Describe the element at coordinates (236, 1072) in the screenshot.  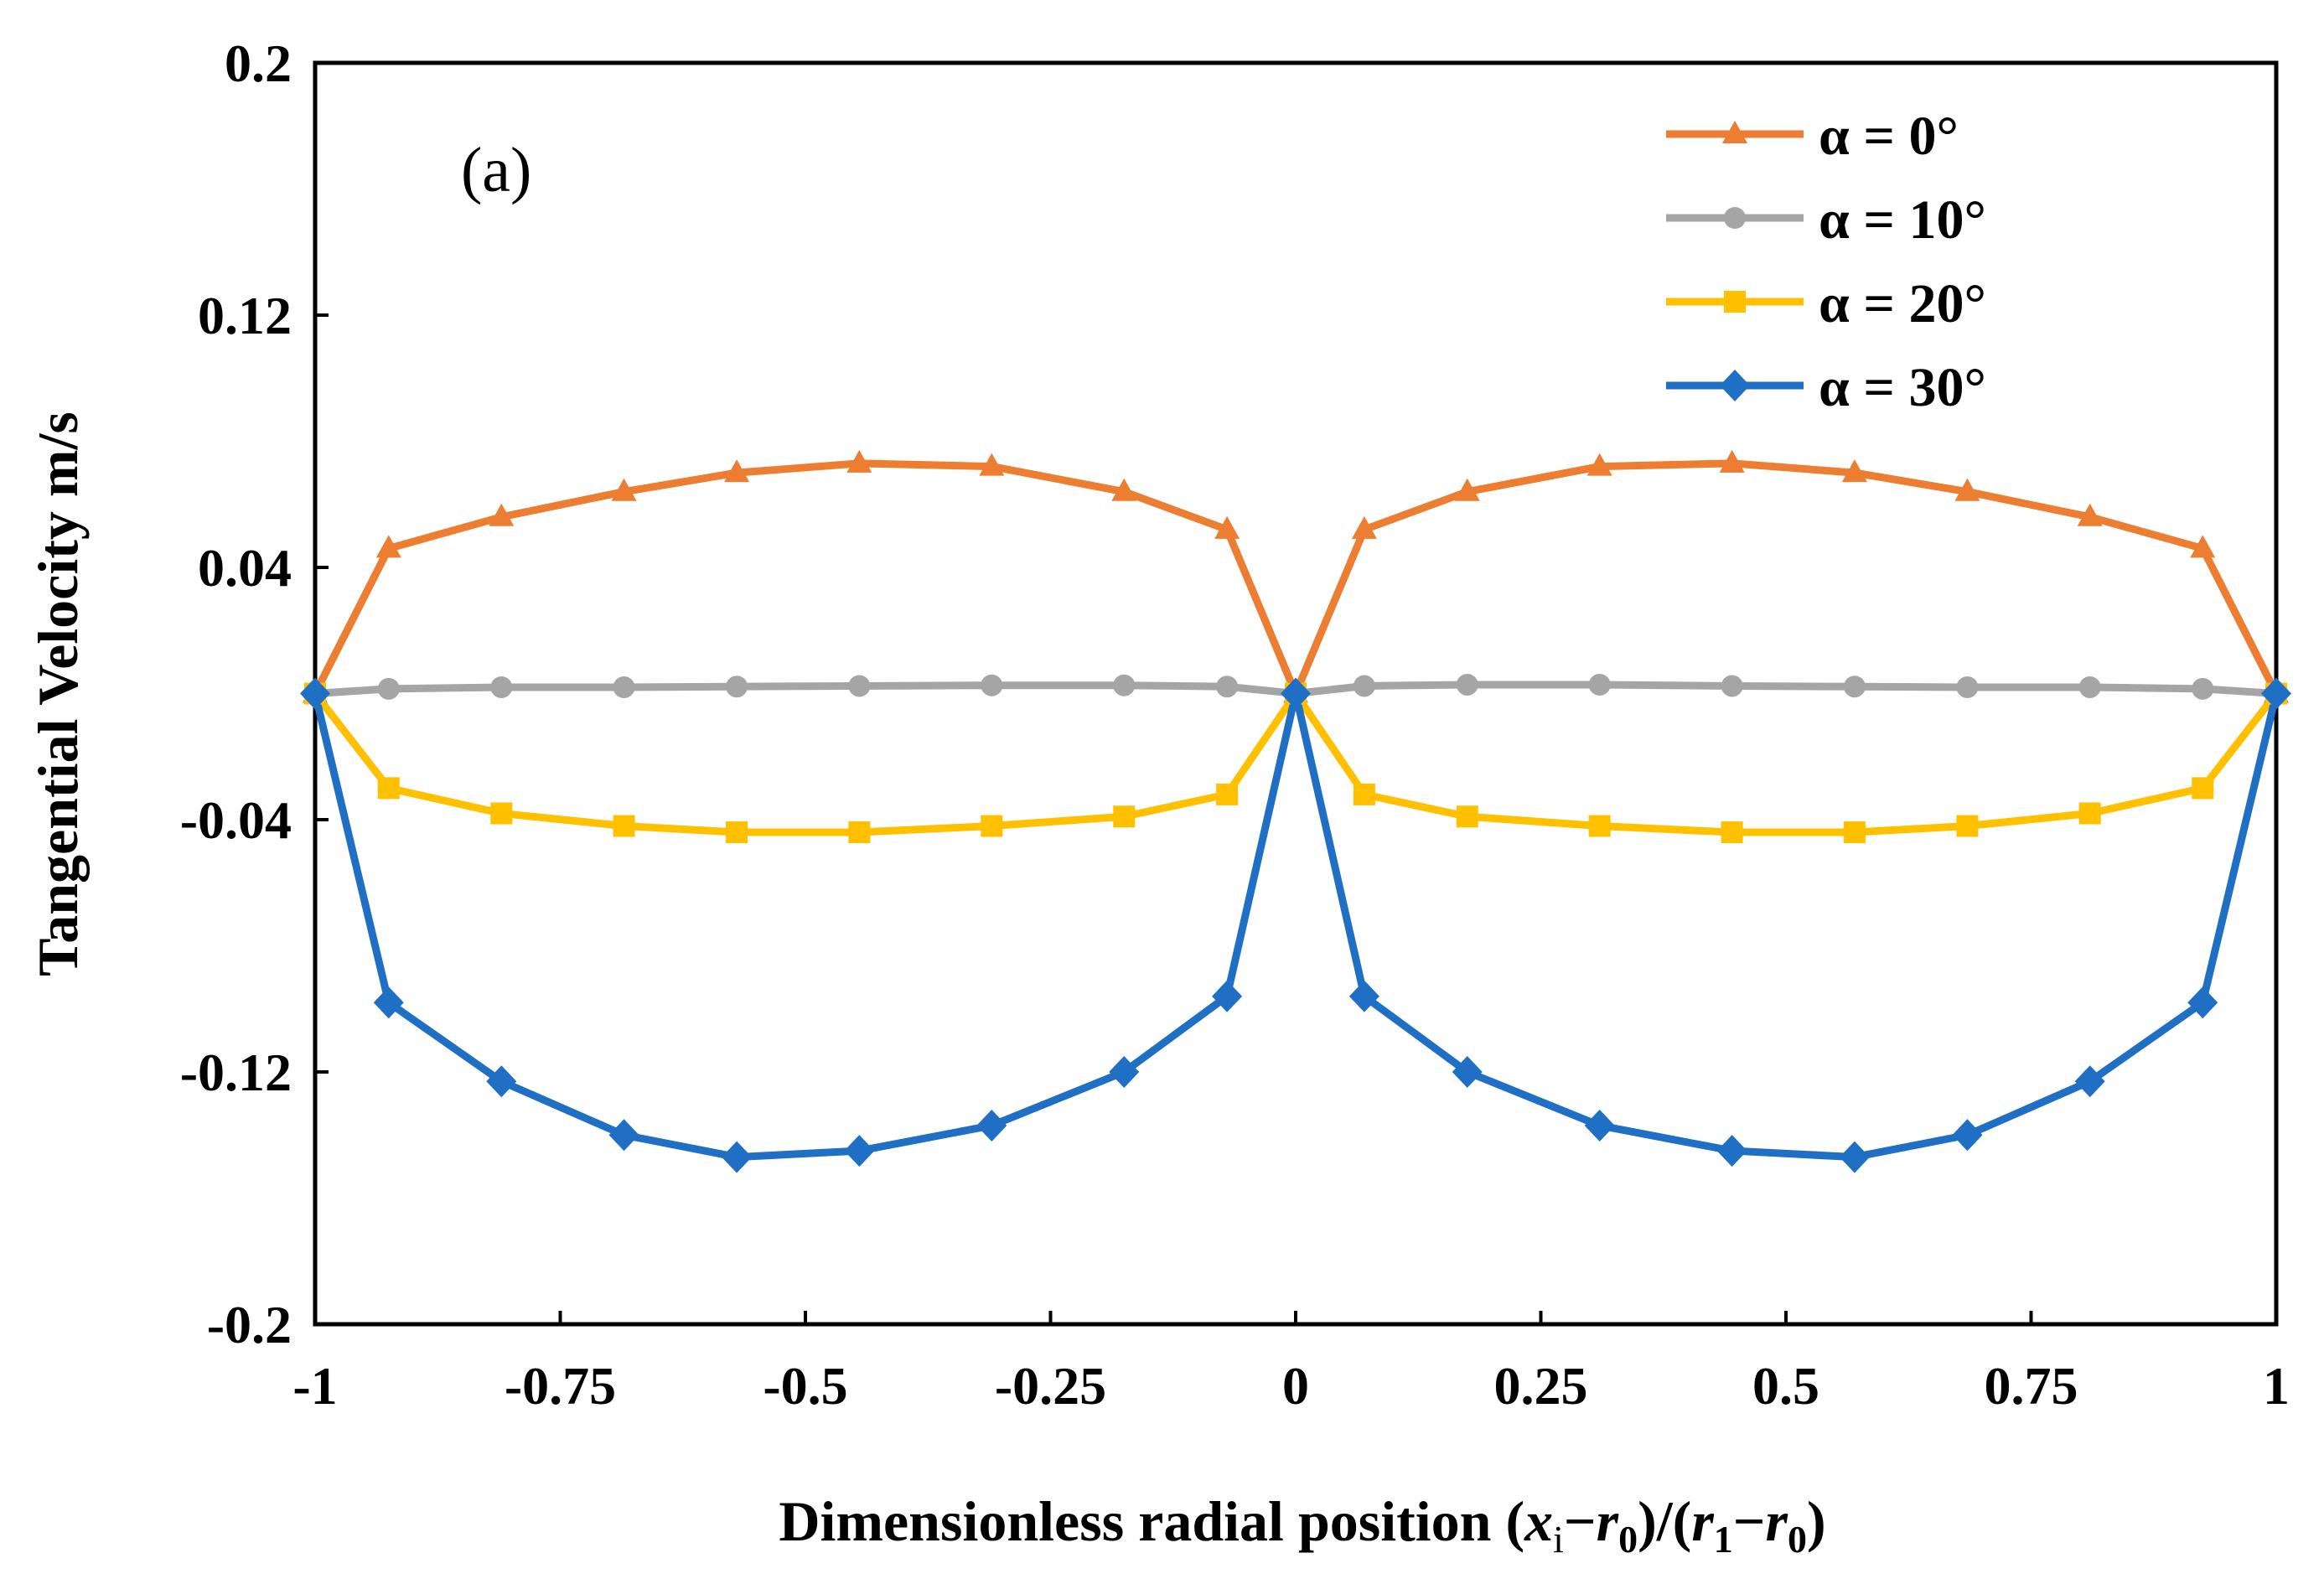
I see `y-tick-label: -0.12` at that location.